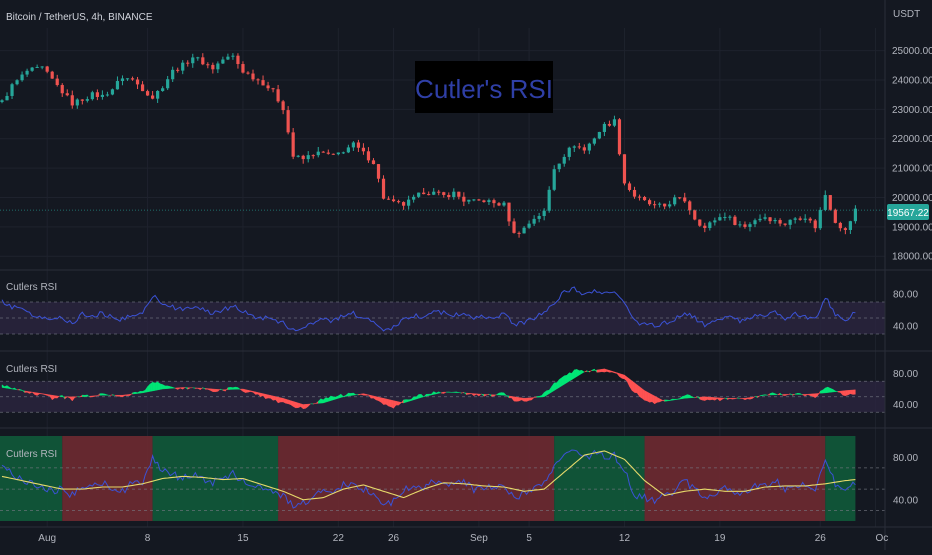 Image resolution: width=932 pixels, height=555 pixels. I want to click on rsi-tick-label: 80.00, so click(905, 295).